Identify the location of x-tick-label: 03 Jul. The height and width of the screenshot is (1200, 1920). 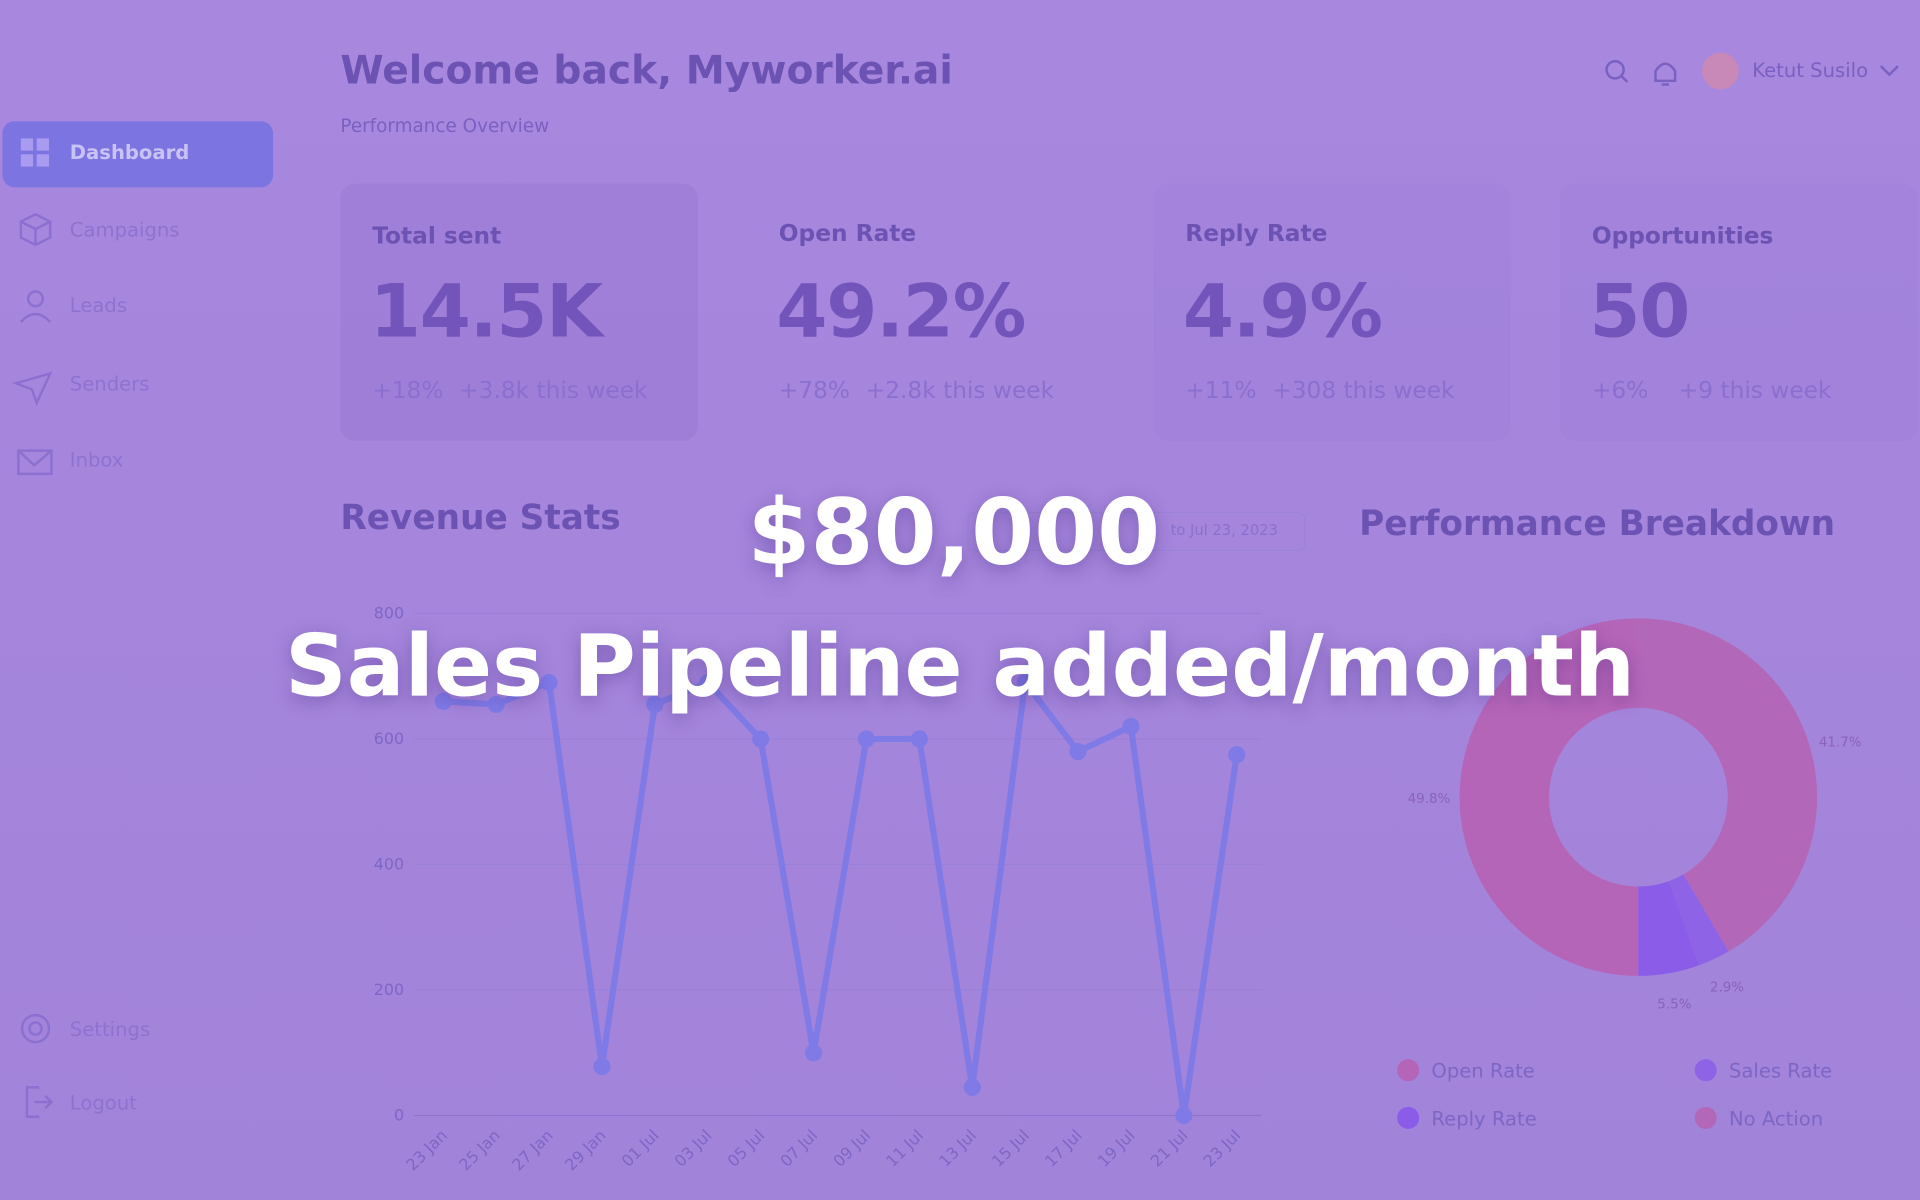
(693, 1148).